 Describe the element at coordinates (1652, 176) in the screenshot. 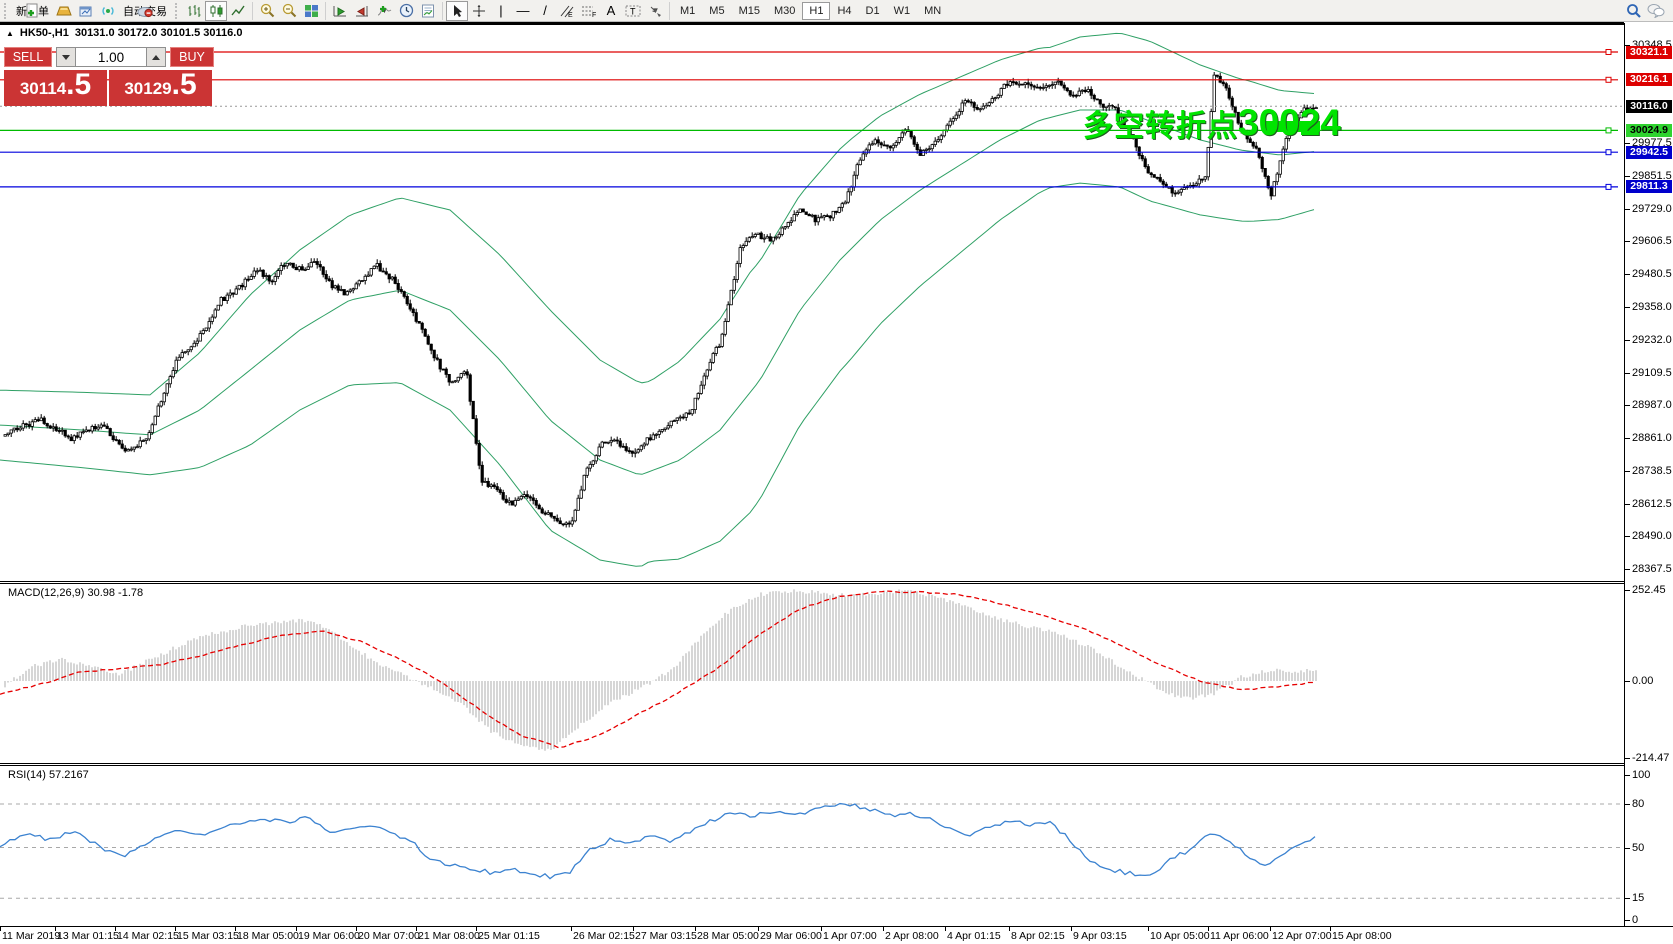

I see `price-tick-label: 29851.5` at that location.